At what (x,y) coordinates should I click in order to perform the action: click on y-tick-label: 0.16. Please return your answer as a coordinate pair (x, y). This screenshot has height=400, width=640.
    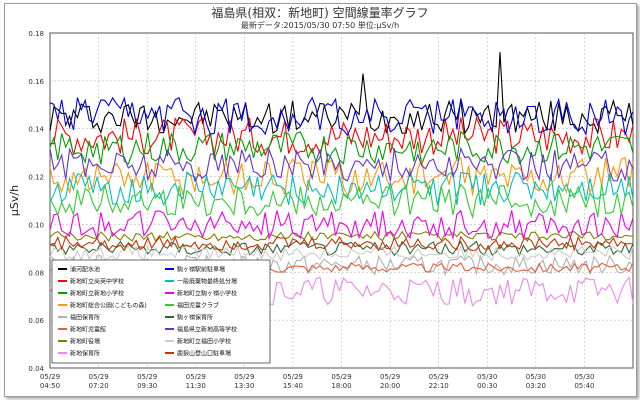
    Looking at the image, I should click on (36, 82).